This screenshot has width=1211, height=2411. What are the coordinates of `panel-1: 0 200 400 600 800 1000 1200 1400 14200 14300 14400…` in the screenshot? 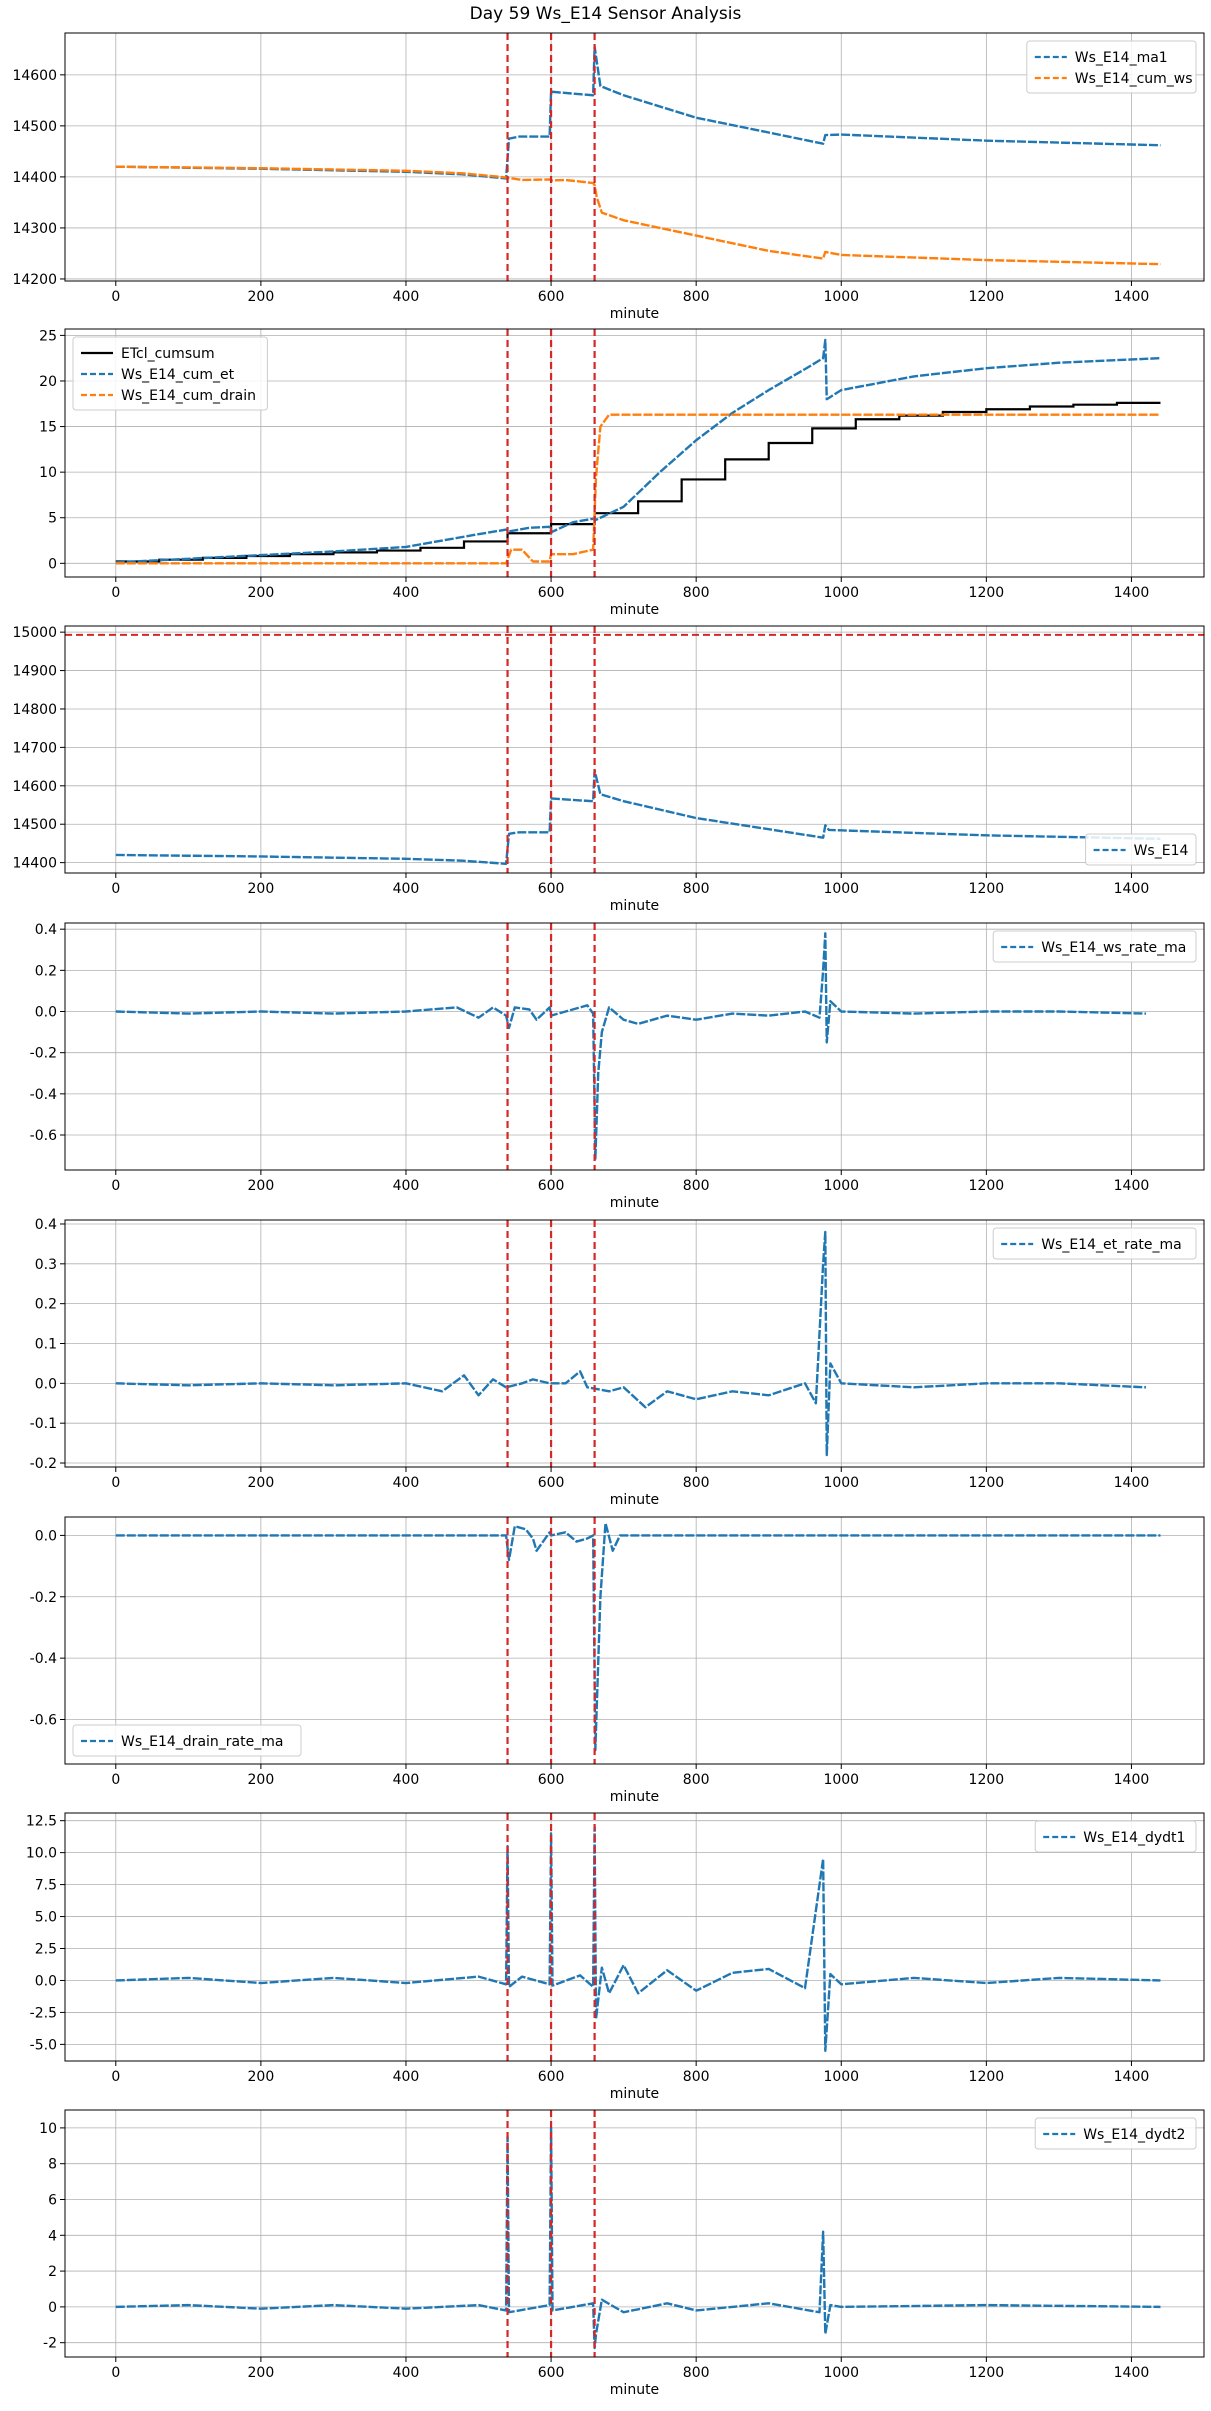 It's located at (608, 177).